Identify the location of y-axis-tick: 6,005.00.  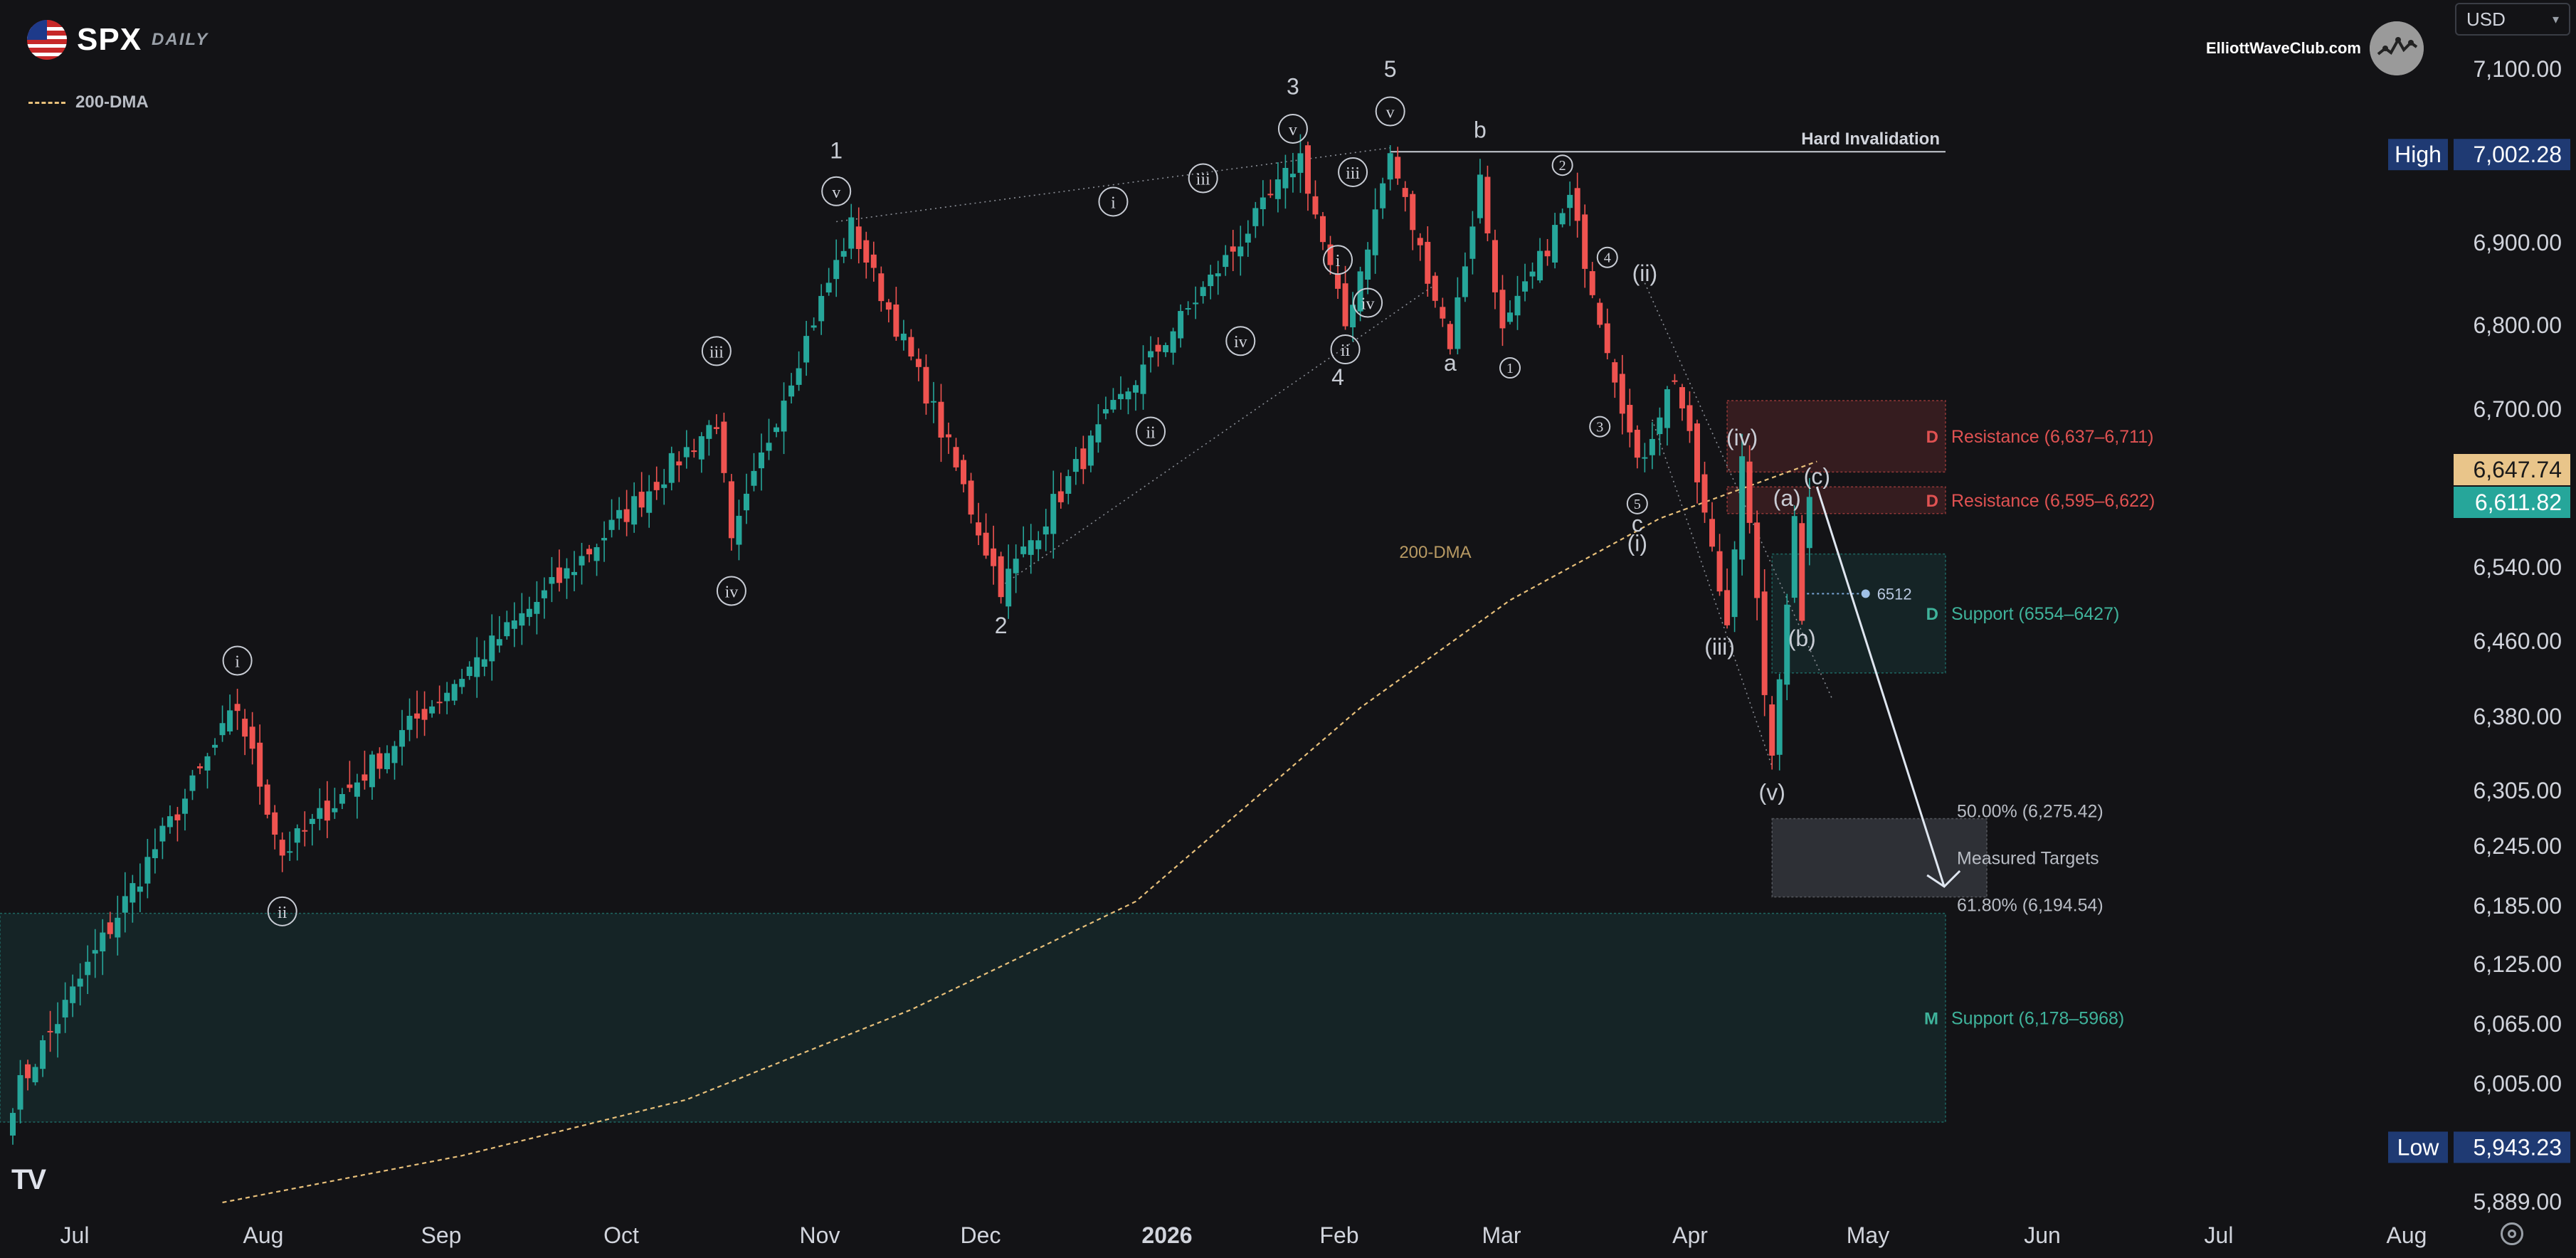
(2517, 1084).